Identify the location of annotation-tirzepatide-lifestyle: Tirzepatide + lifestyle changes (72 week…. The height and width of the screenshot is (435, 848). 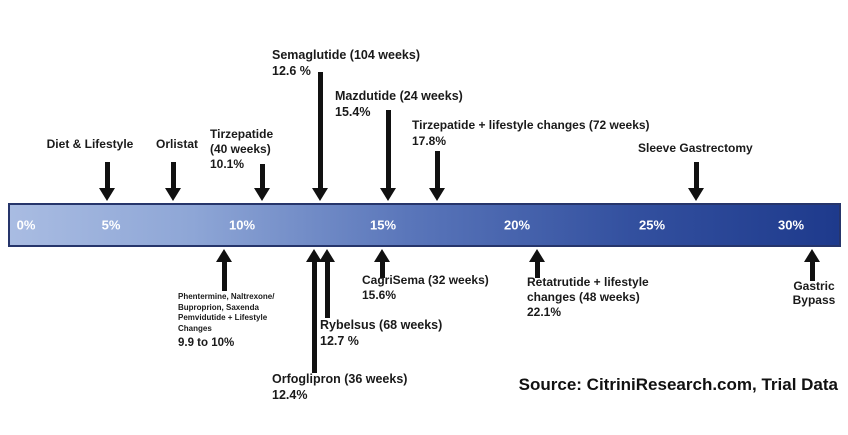
(531, 133).